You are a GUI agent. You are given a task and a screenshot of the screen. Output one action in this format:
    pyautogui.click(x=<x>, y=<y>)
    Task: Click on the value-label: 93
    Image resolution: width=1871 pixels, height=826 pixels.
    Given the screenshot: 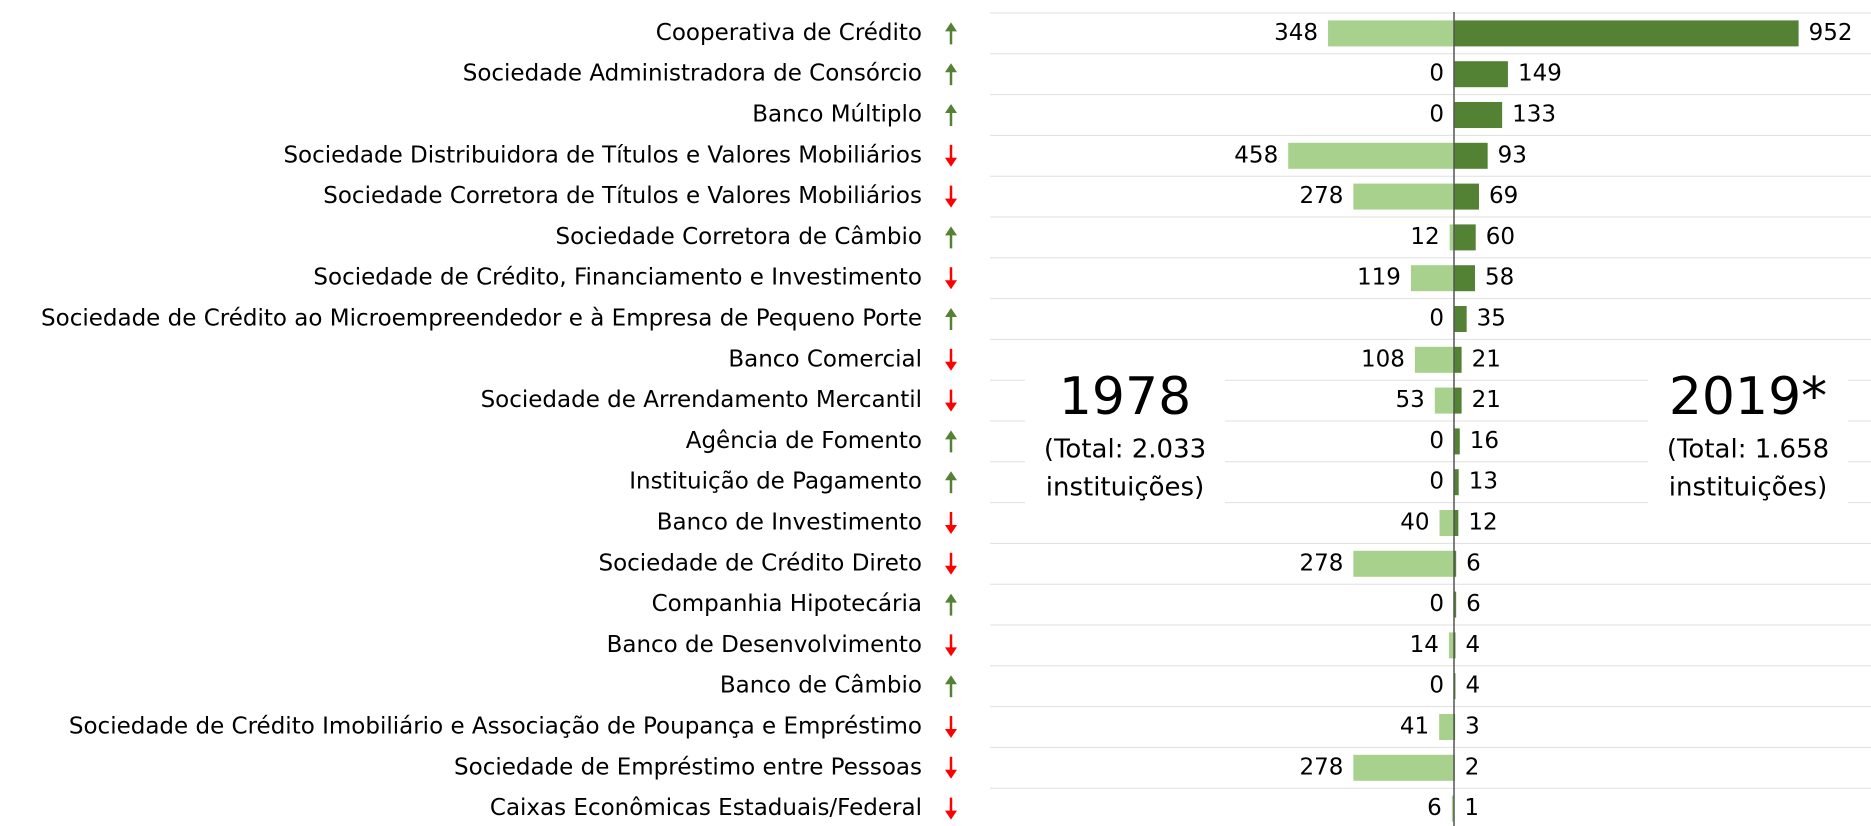 What is the action you would take?
    pyautogui.click(x=1512, y=155)
    